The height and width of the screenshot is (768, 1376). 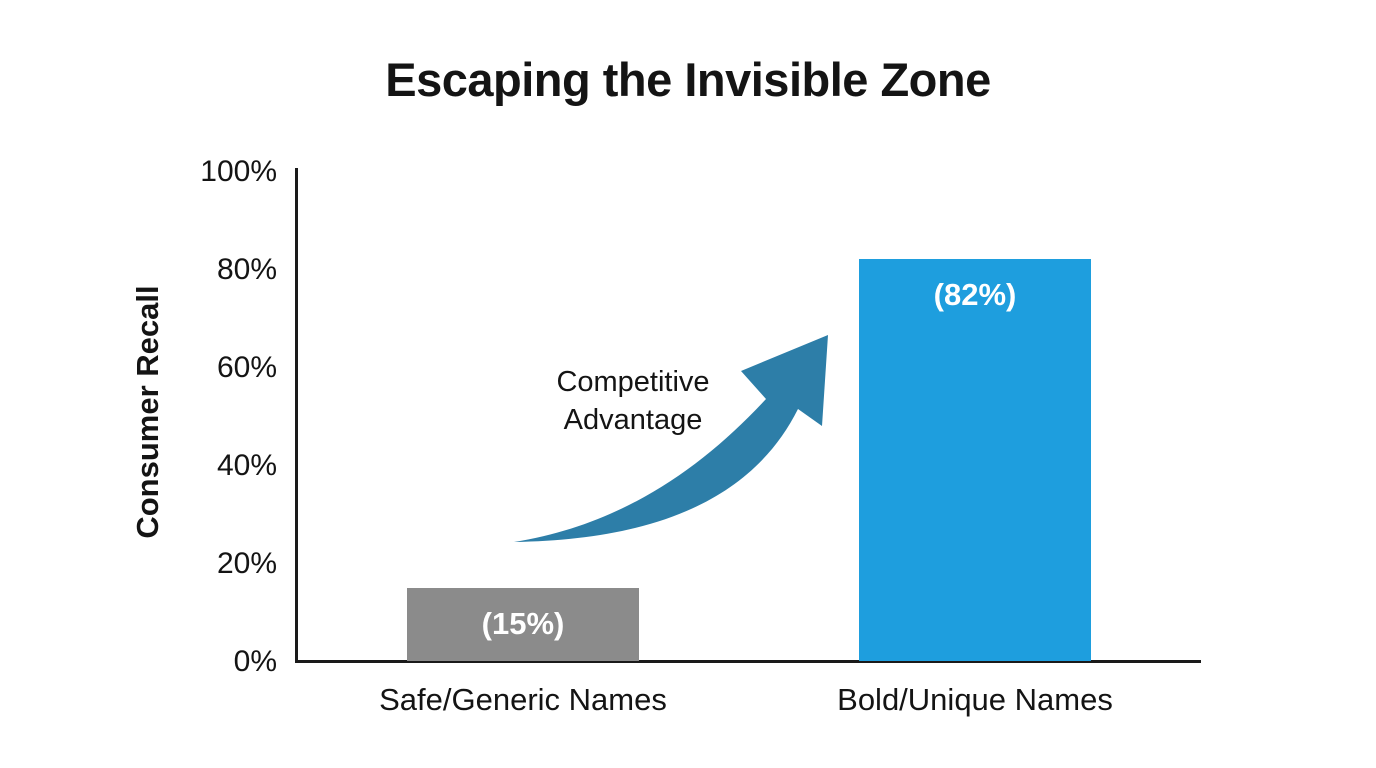 I want to click on category-label: Bold/Unique Names, so click(x=975, y=699).